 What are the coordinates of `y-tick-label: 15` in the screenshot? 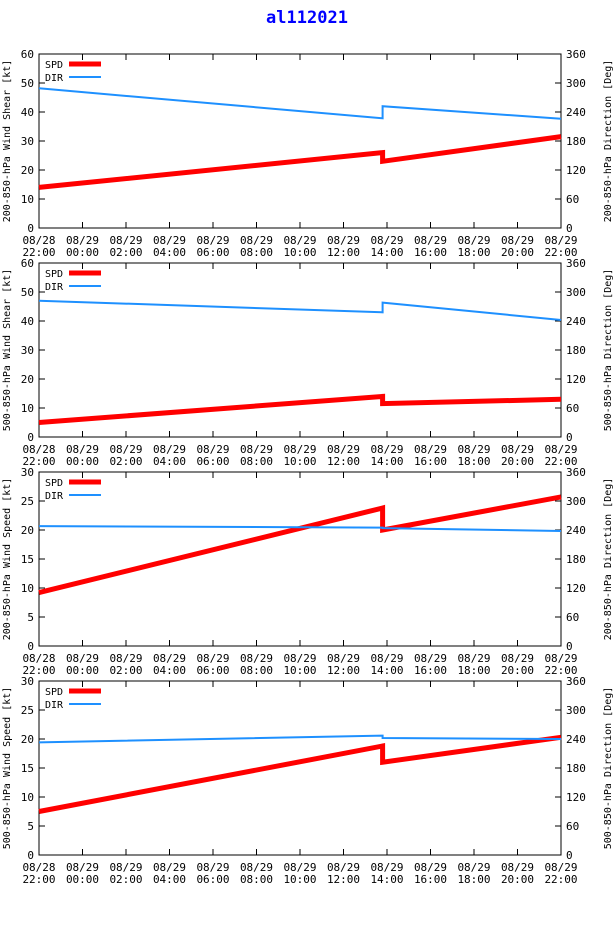 It's located at (27, 559).